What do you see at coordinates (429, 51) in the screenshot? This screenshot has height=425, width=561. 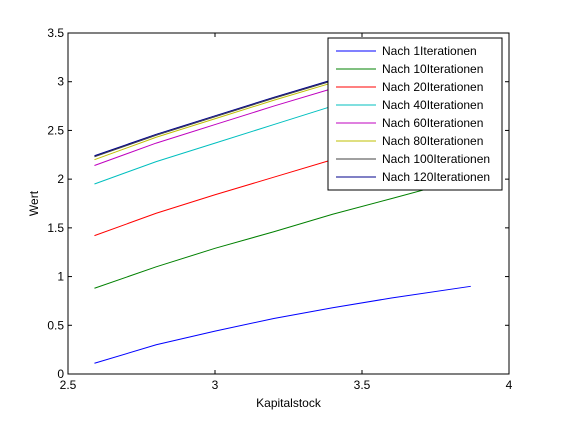 I see `legend-label-1: Nach 1Iterationen` at bounding box center [429, 51].